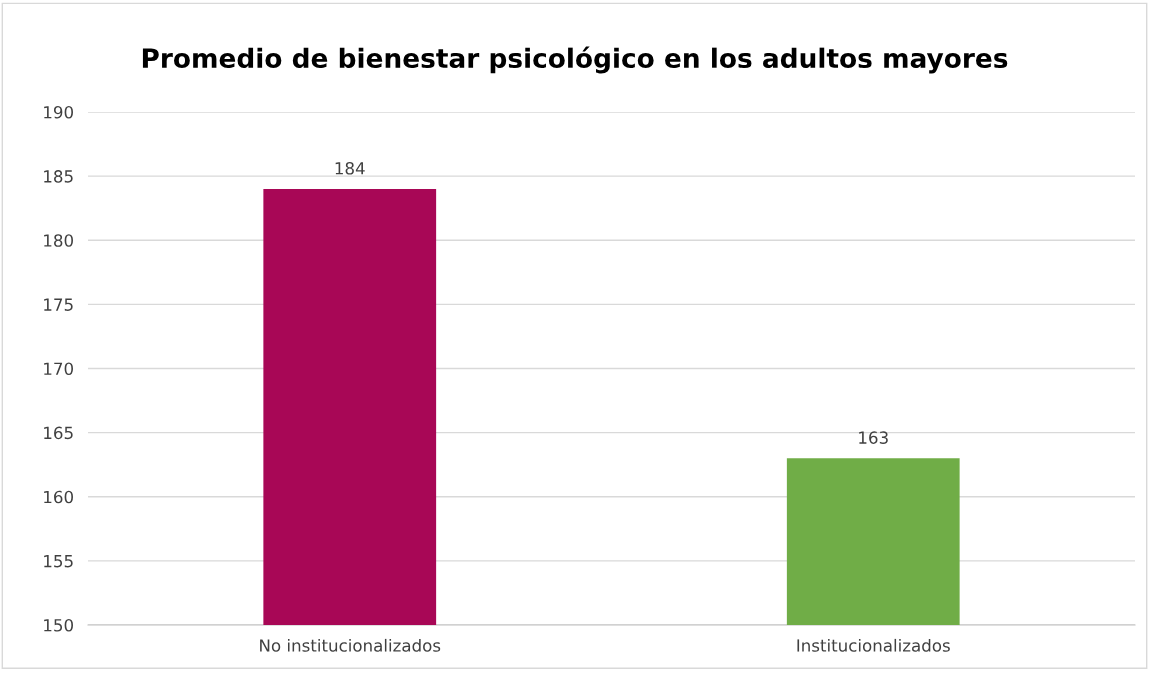  What do you see at coordinates (58, 176) in the screenshot?
I see `y-tick-label: 185` at bounding box center [58, 176].